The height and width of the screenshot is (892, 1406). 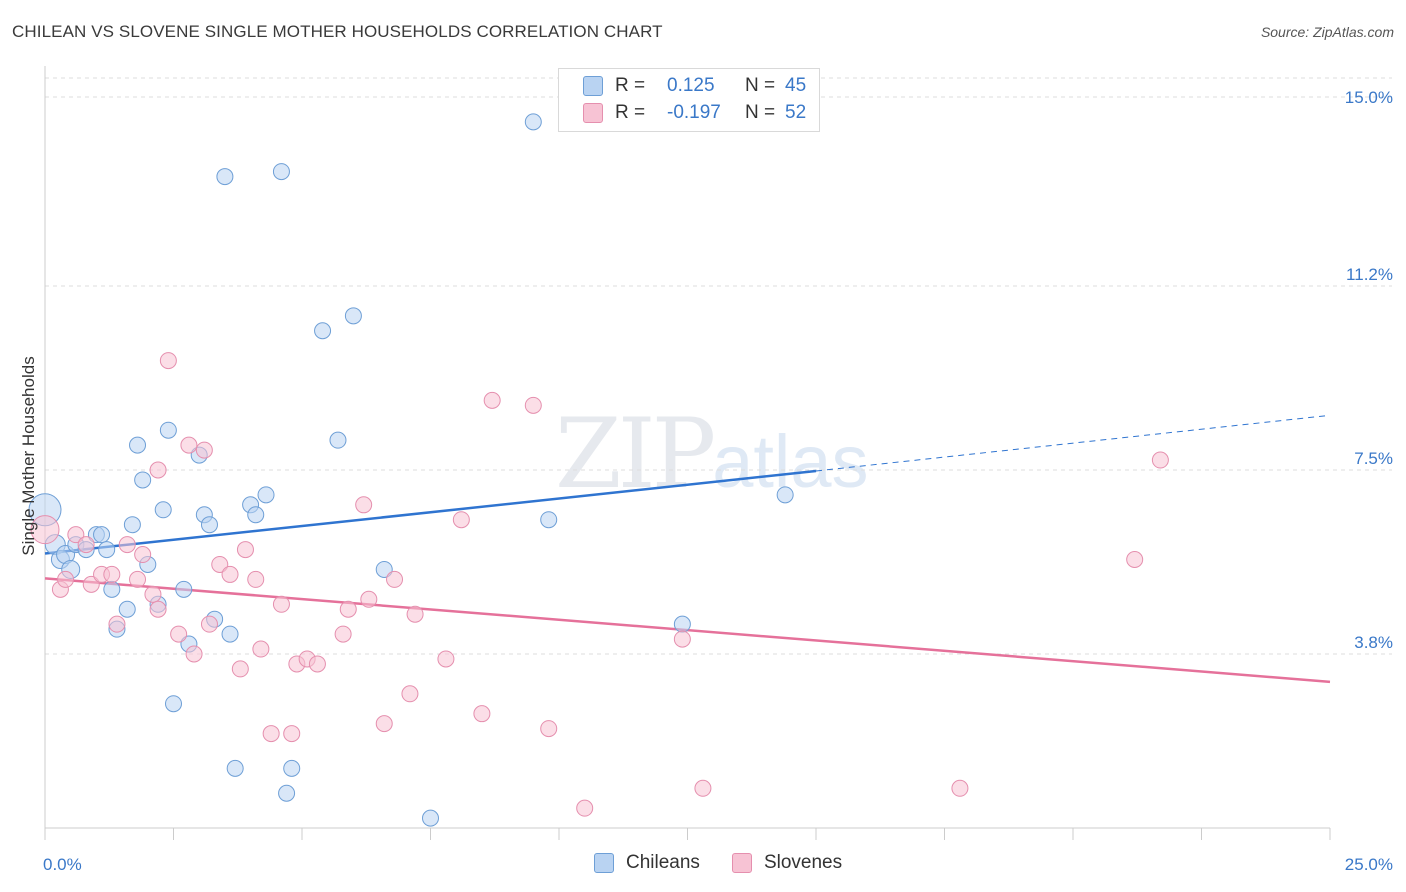 I want to click on y-tick-label: 3.8%, so click(x=1373, y=642).